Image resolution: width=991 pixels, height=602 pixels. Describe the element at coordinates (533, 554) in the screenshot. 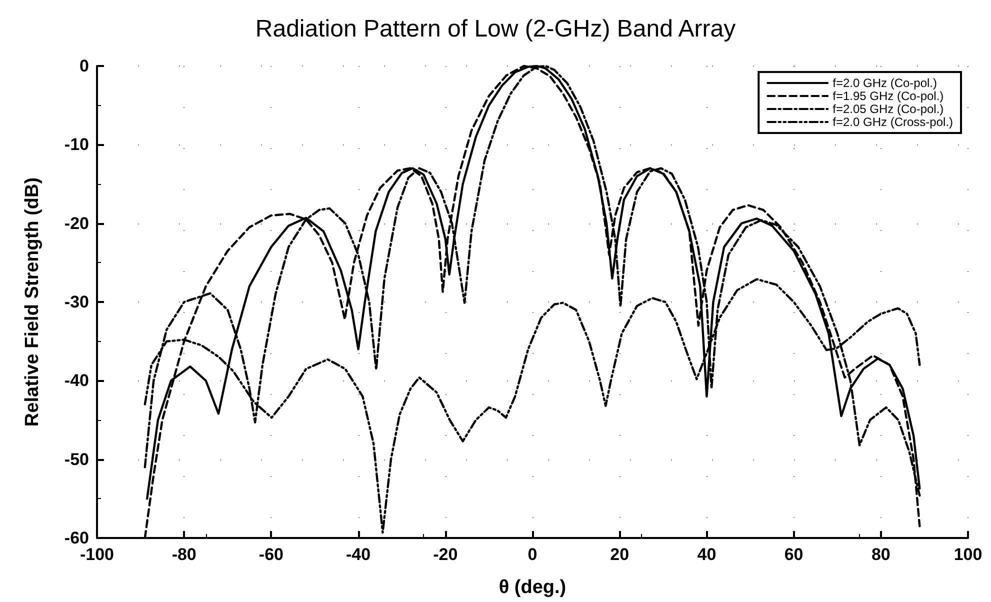

I see `x-tick-label: 0` at that location.